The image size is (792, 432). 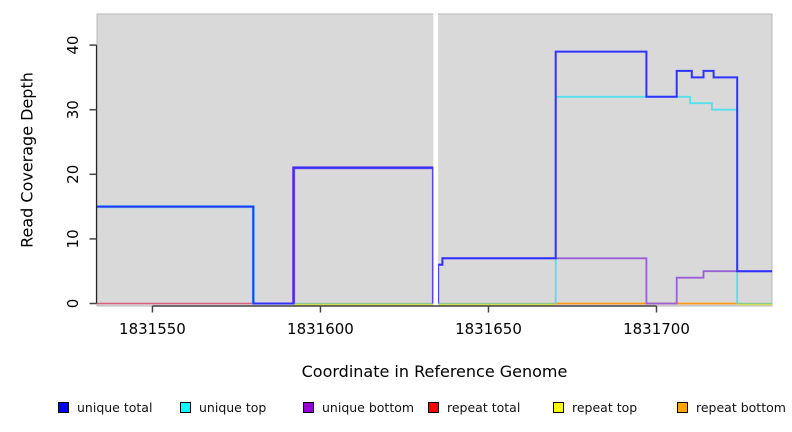 I want to click on legend-label: unique bottom, so click(x=368, y=407).